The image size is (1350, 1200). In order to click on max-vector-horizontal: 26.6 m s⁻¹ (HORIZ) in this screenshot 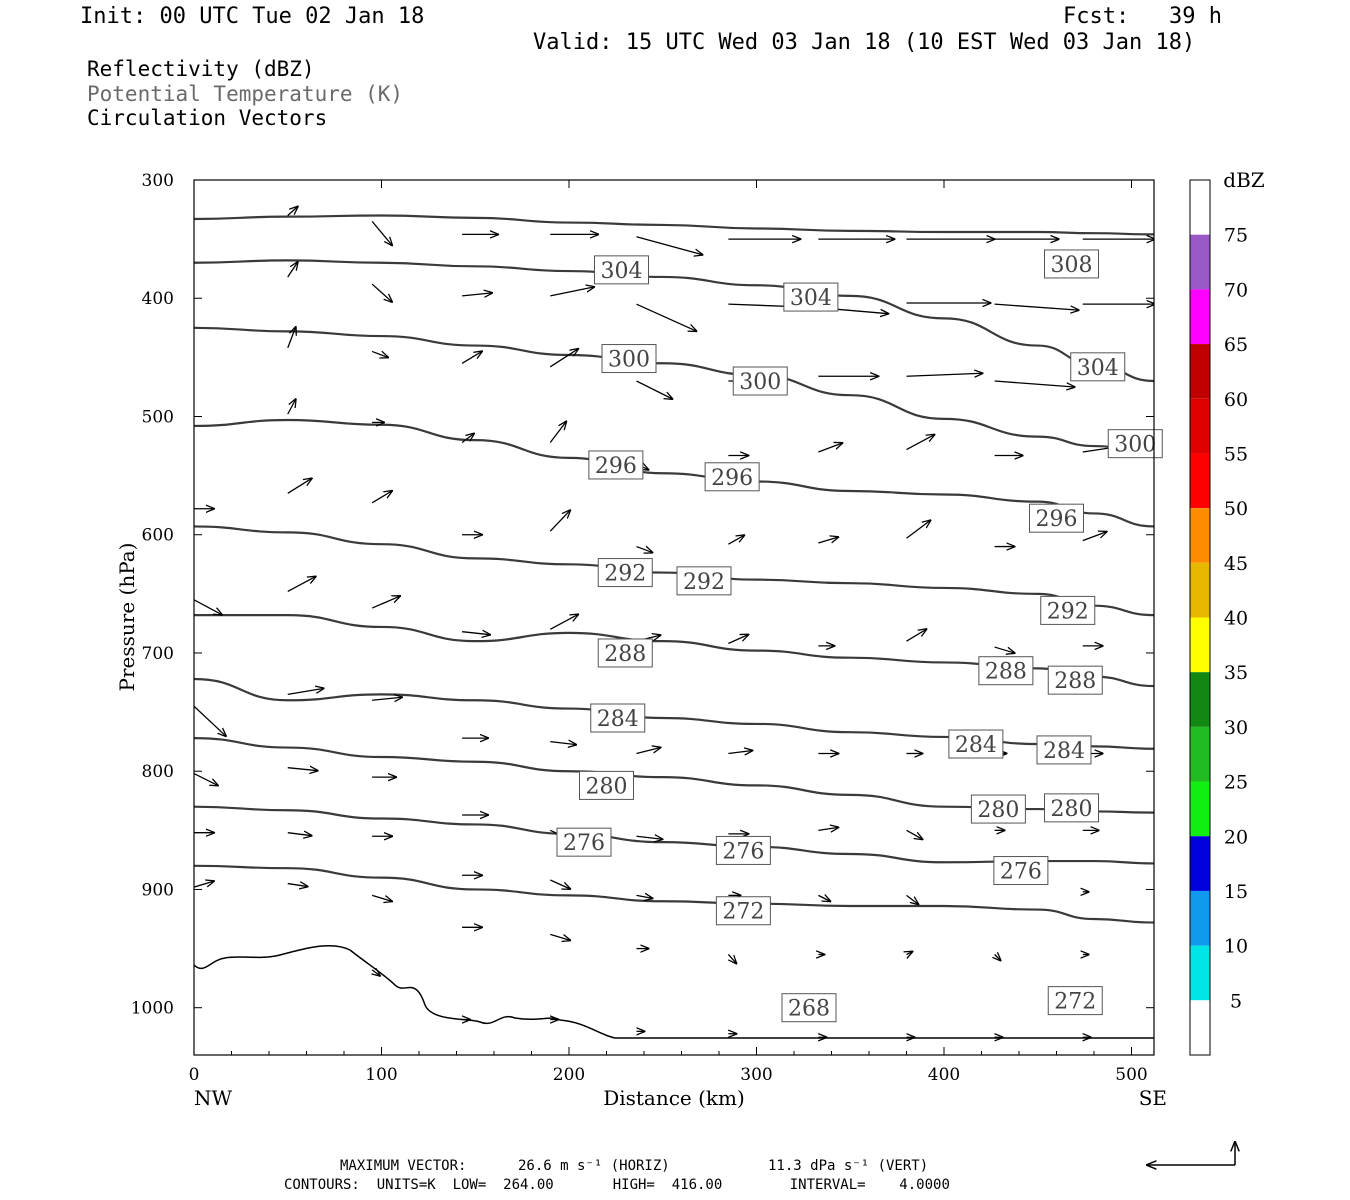, I will do `click(594, 1166)`.